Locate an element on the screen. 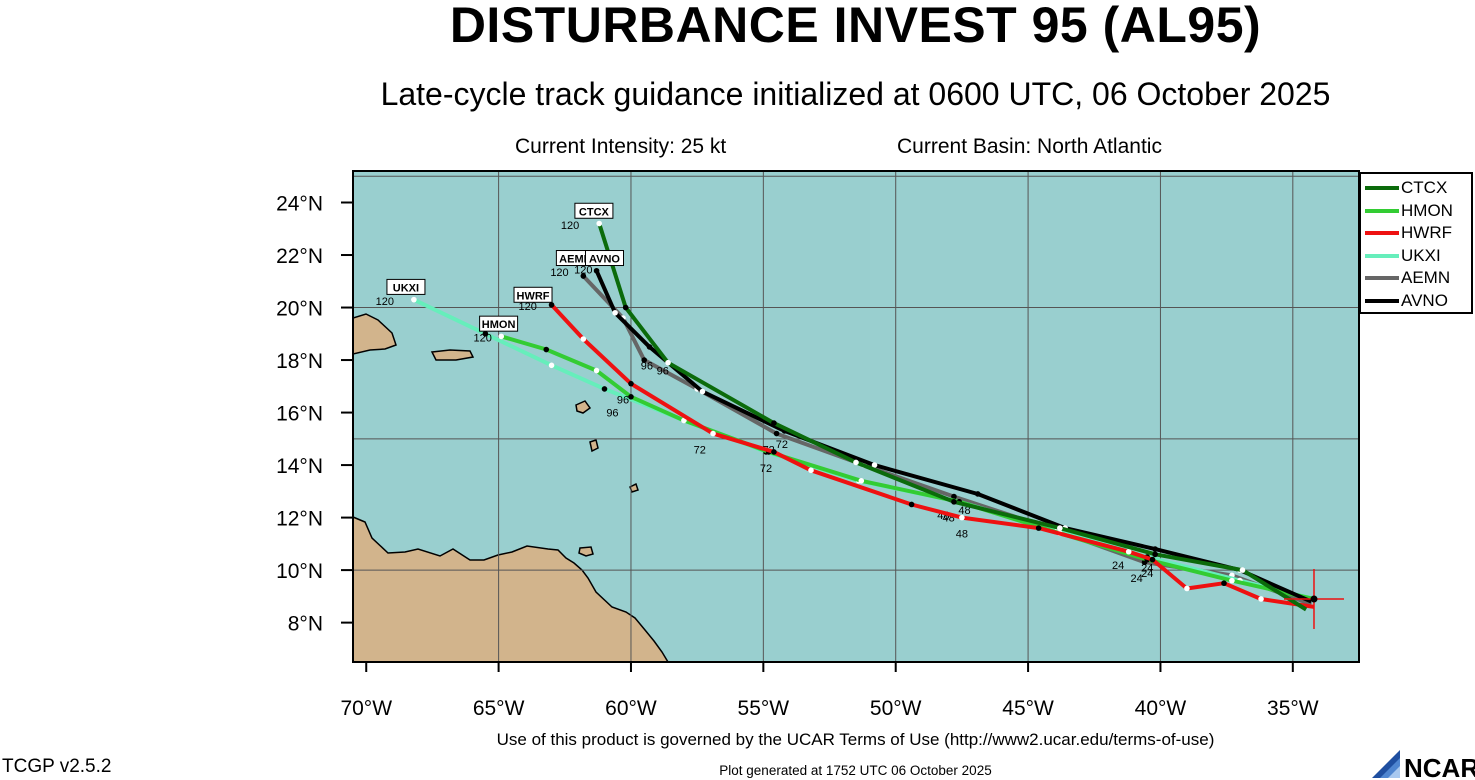 The width and height of the screenshot is (1475, 780). legend-item-hmon: HMON is located at coordinates (1409, 211).